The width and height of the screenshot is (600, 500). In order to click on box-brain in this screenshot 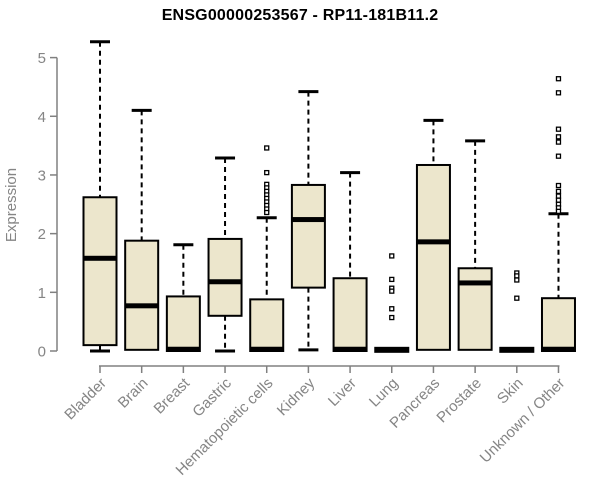, I will do `click(142, 295)`.